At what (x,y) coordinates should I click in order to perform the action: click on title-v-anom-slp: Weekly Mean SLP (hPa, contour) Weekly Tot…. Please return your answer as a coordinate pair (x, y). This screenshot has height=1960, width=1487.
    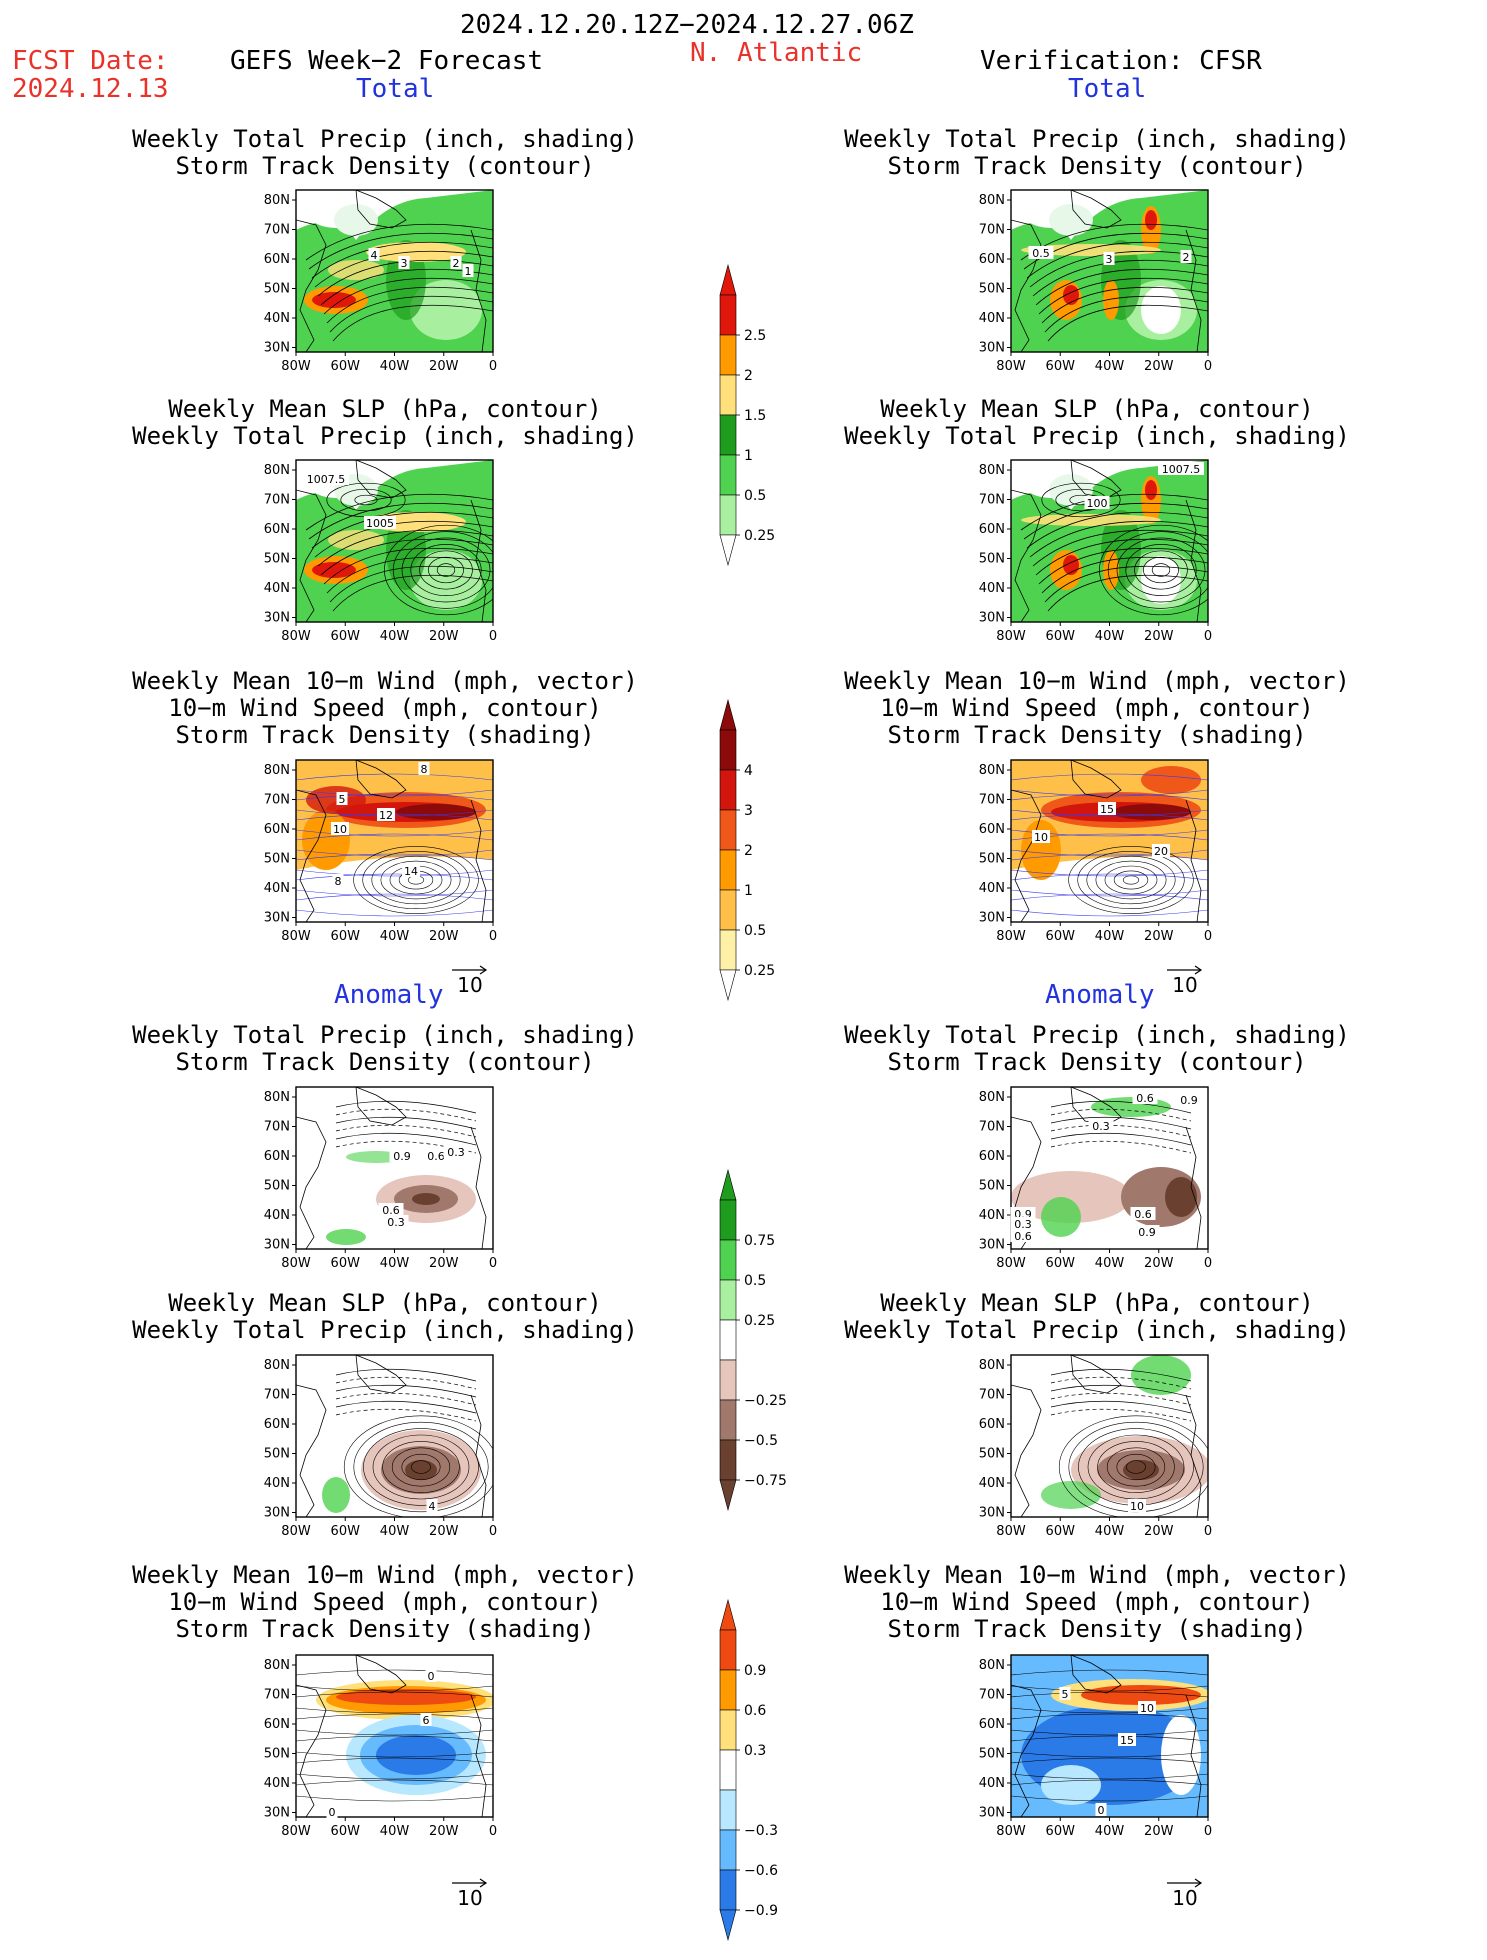
    Looking at the image, I should click on (1097, 1316).